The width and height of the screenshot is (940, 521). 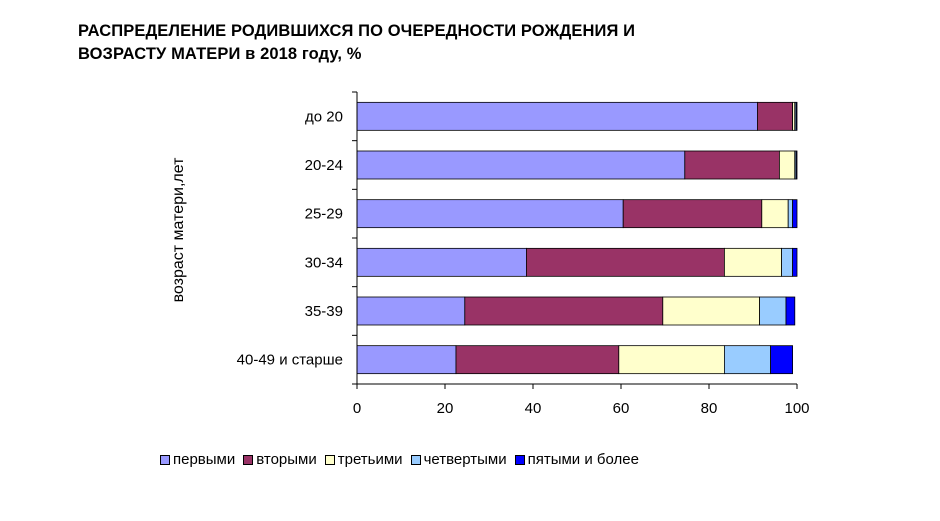 What do you see at coordinates (324, 165) in the screenshot?
I see `category-label: 20-24` at bounding box center [324, 165].